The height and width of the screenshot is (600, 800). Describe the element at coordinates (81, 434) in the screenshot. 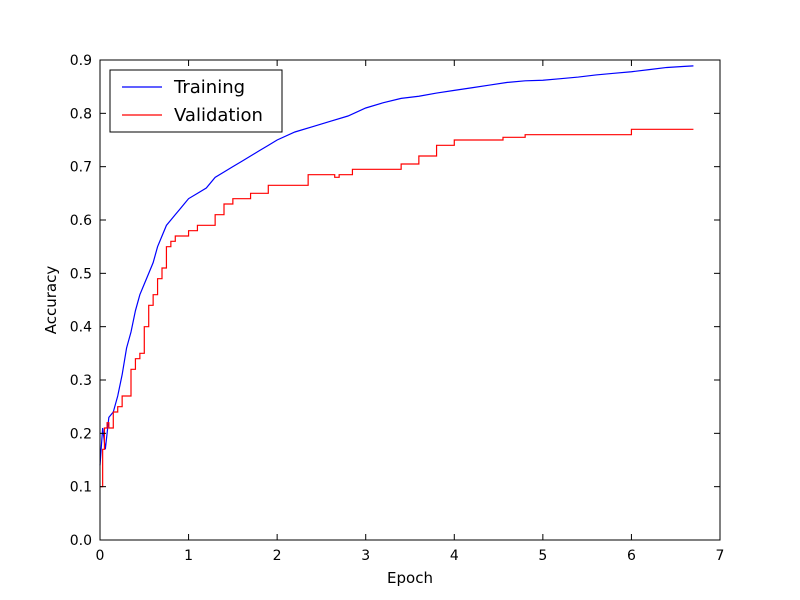

I see `y-tick-label: 0.2` at that location.